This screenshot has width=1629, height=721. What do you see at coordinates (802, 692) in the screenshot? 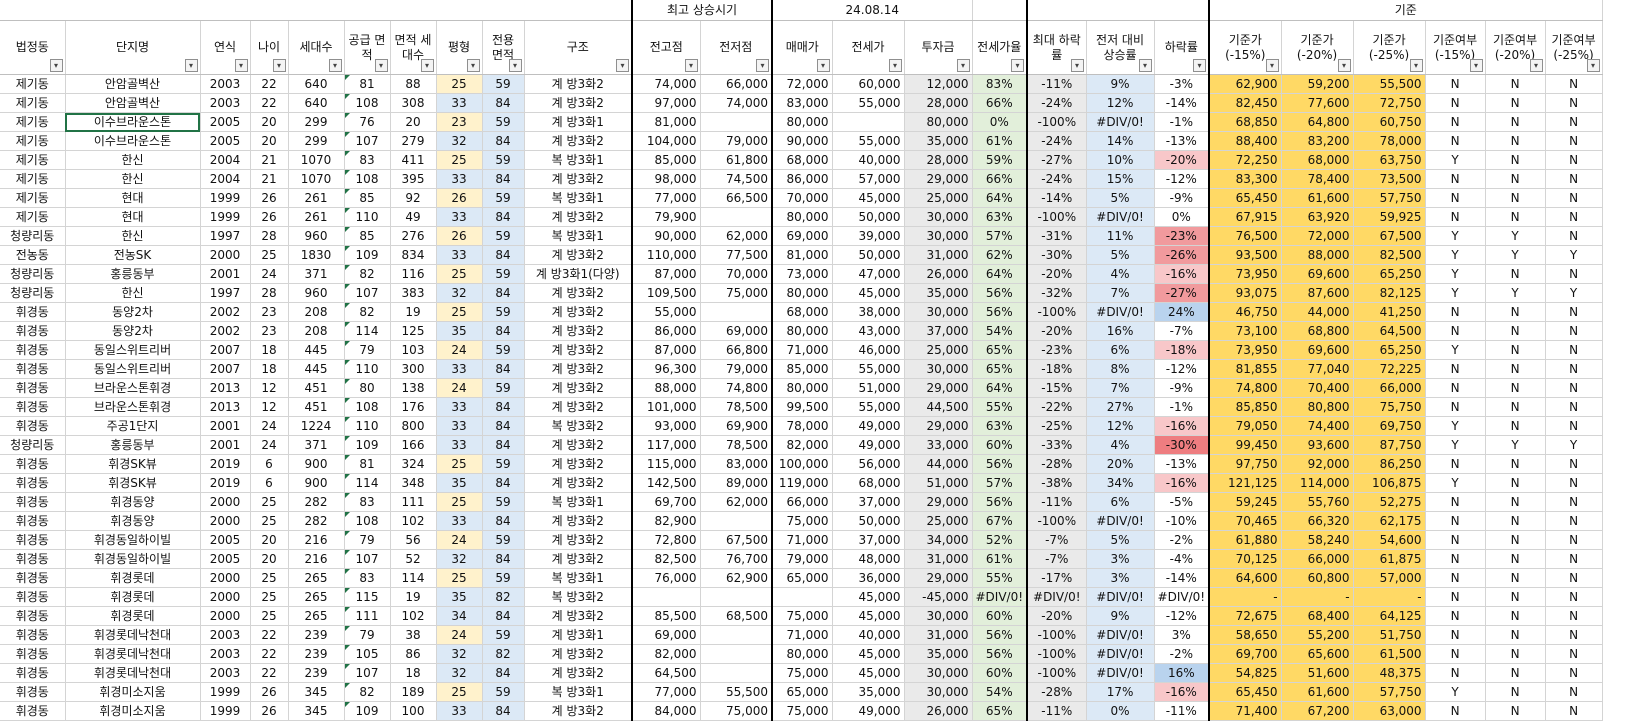
I see `cell: 65,000` at bounding box center [802, 692].